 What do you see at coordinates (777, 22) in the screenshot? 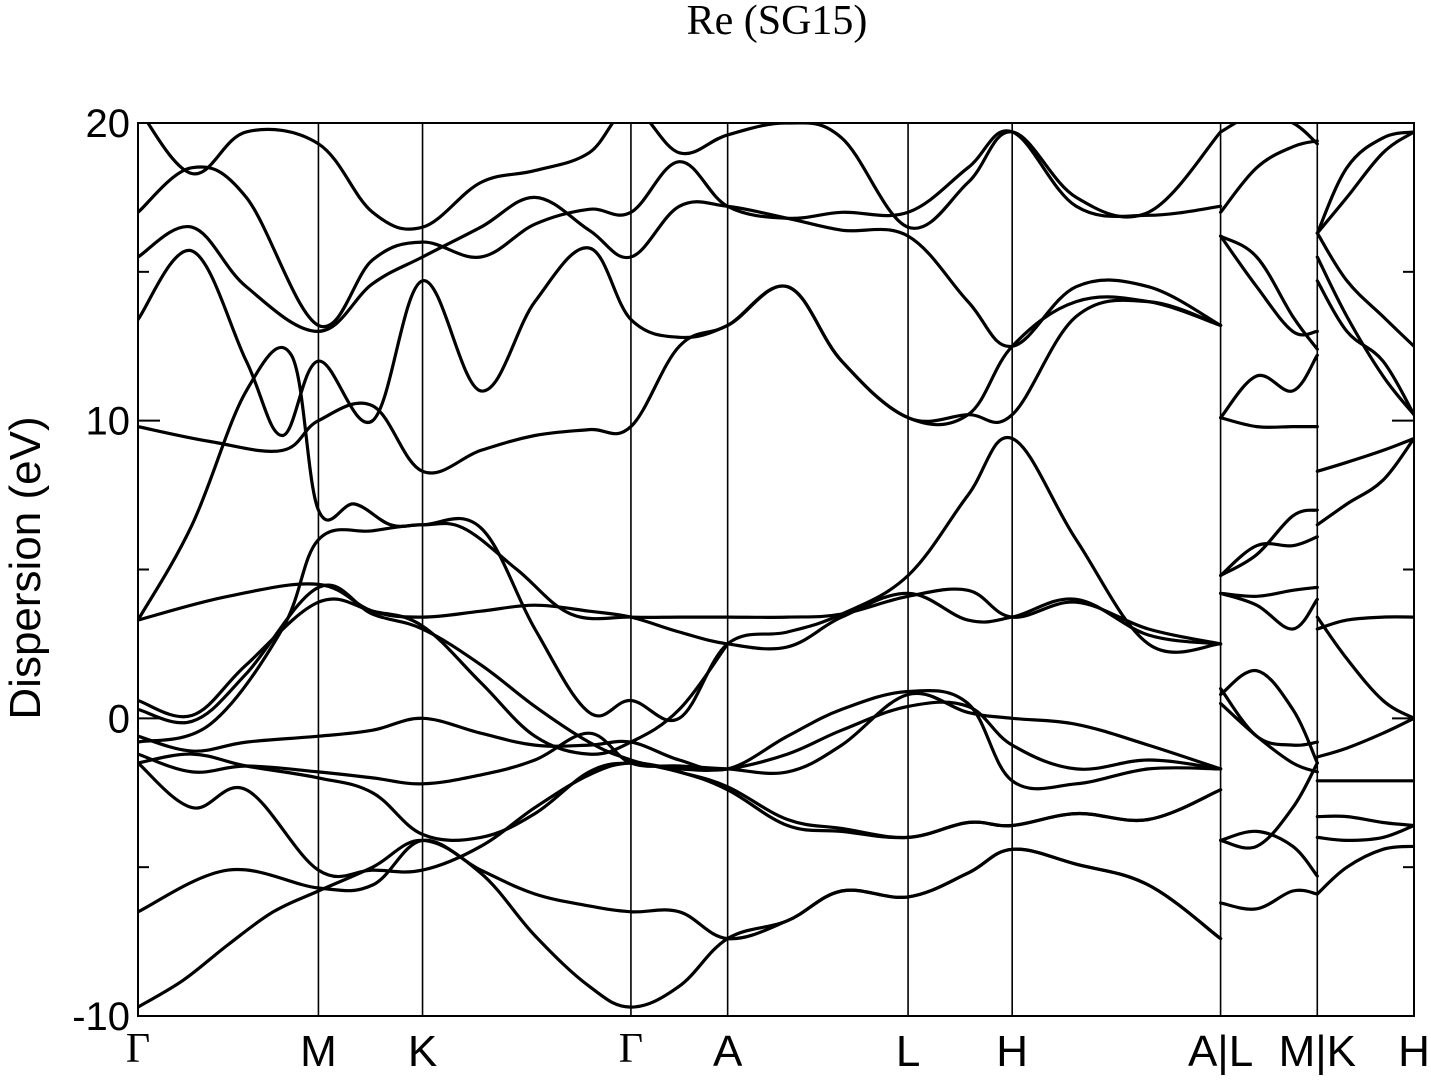
I see `chart-title: Re (SG15)` at bounding box center [777, 22].